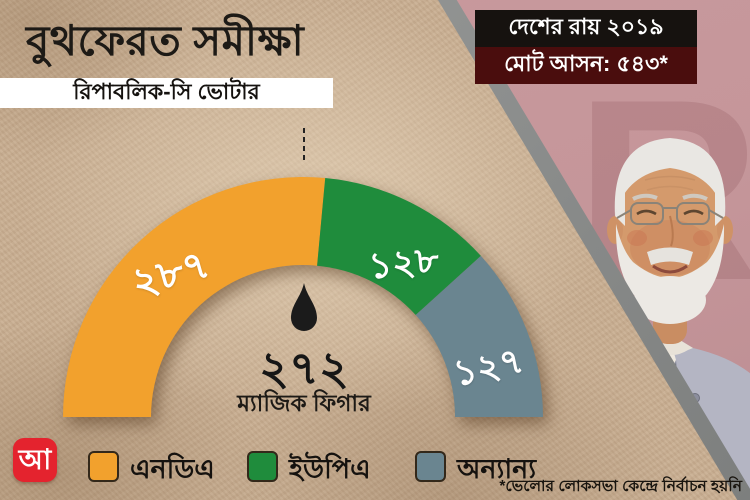  Describe the element at coordinates (165, 40) in the screenshot. I see `page-title: বুথফেরত সমীক্ষা` at that location.